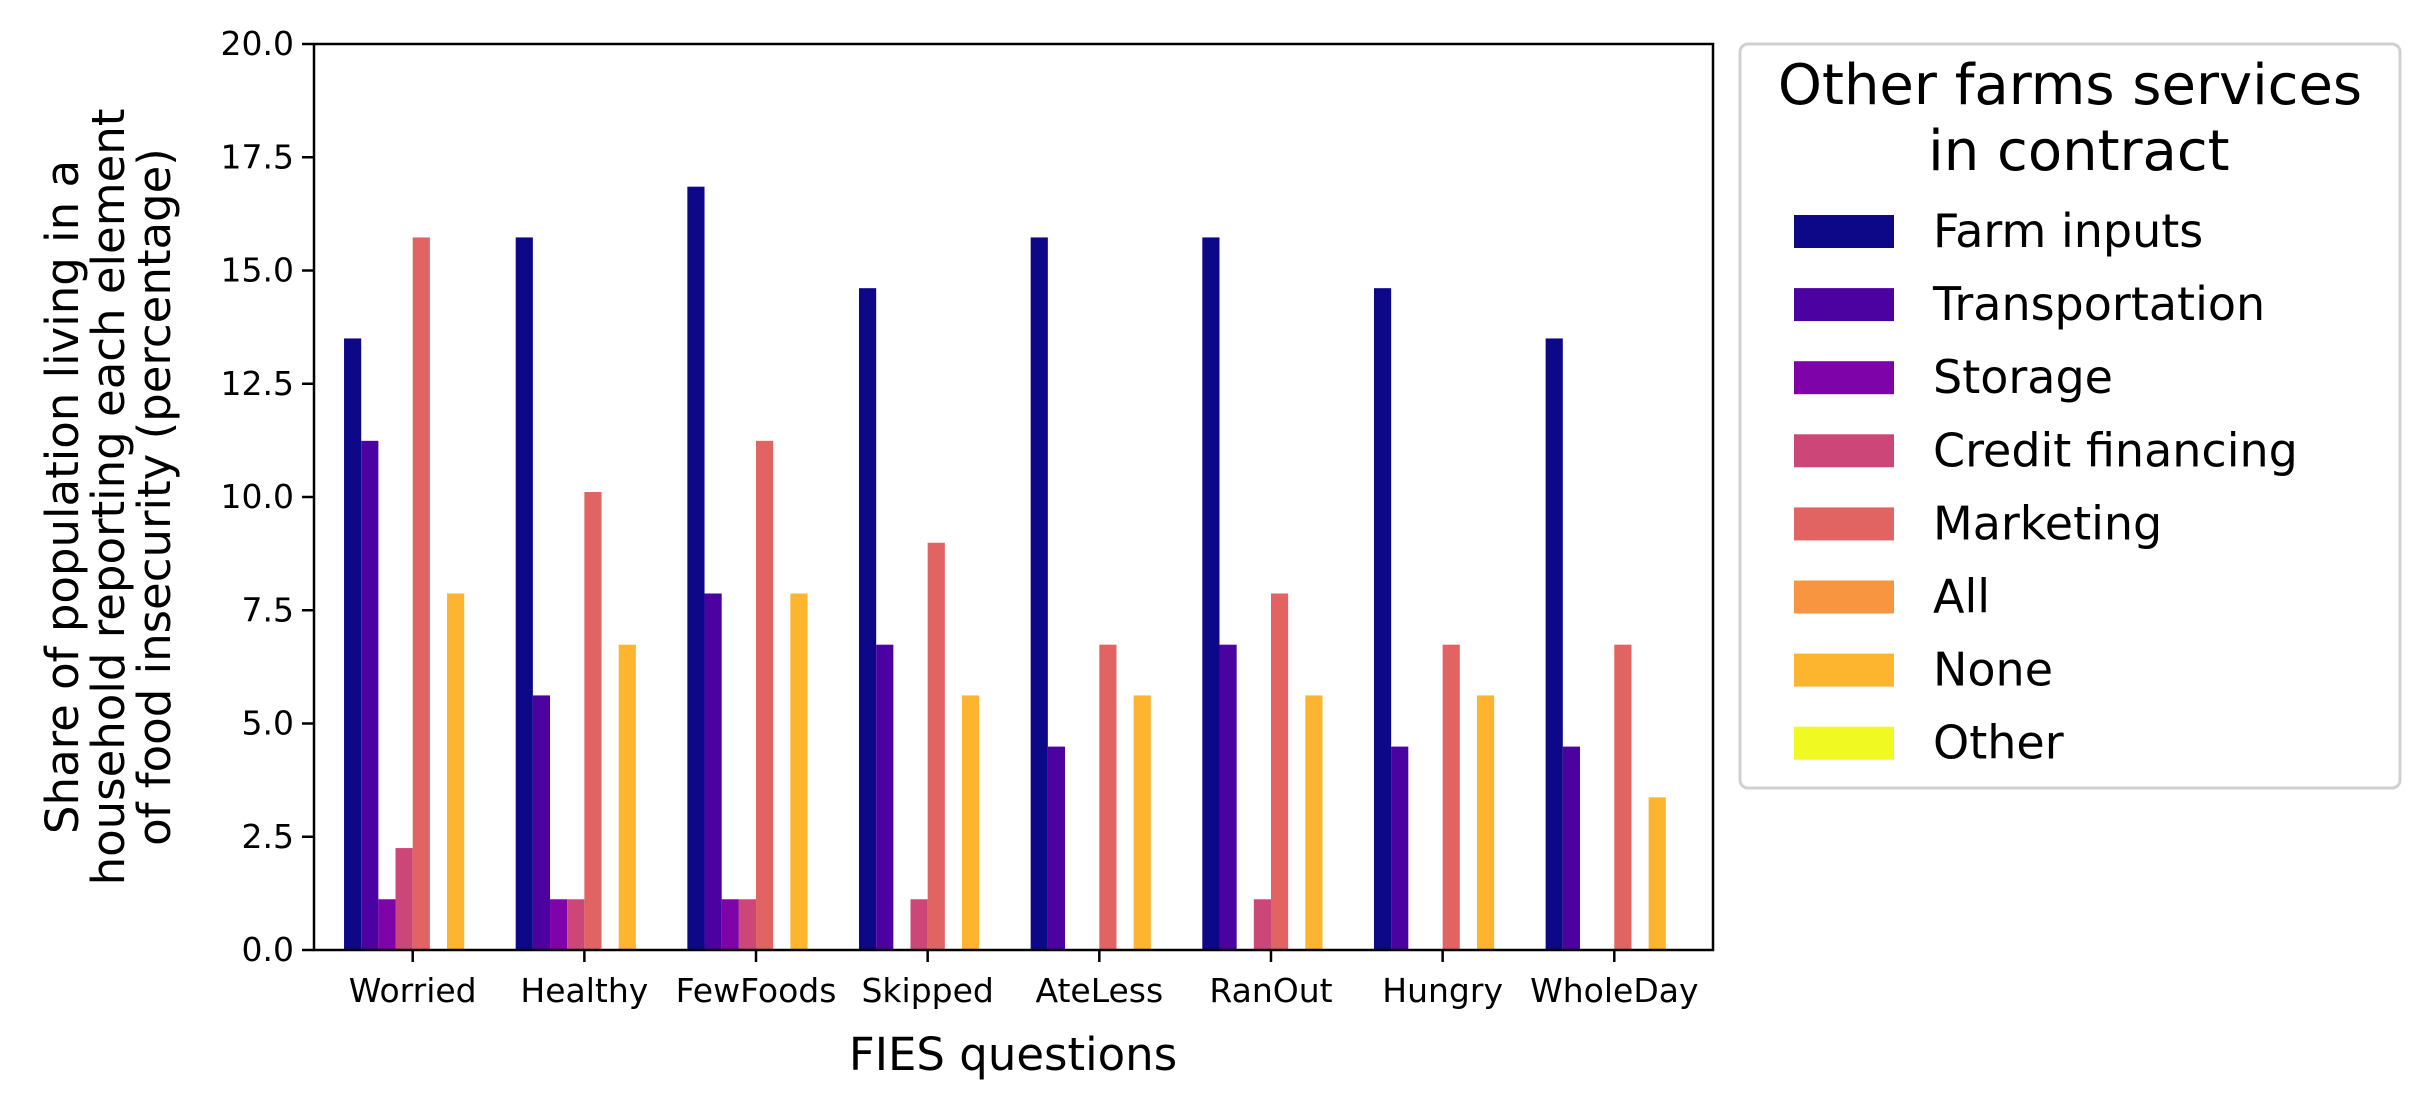 The width and height of the screenshot is (2415, 1111). What do you see at coordinates (1998, 743) in the screenshot?
I see `legend-label: Other` at bounding box center [1998, 743].